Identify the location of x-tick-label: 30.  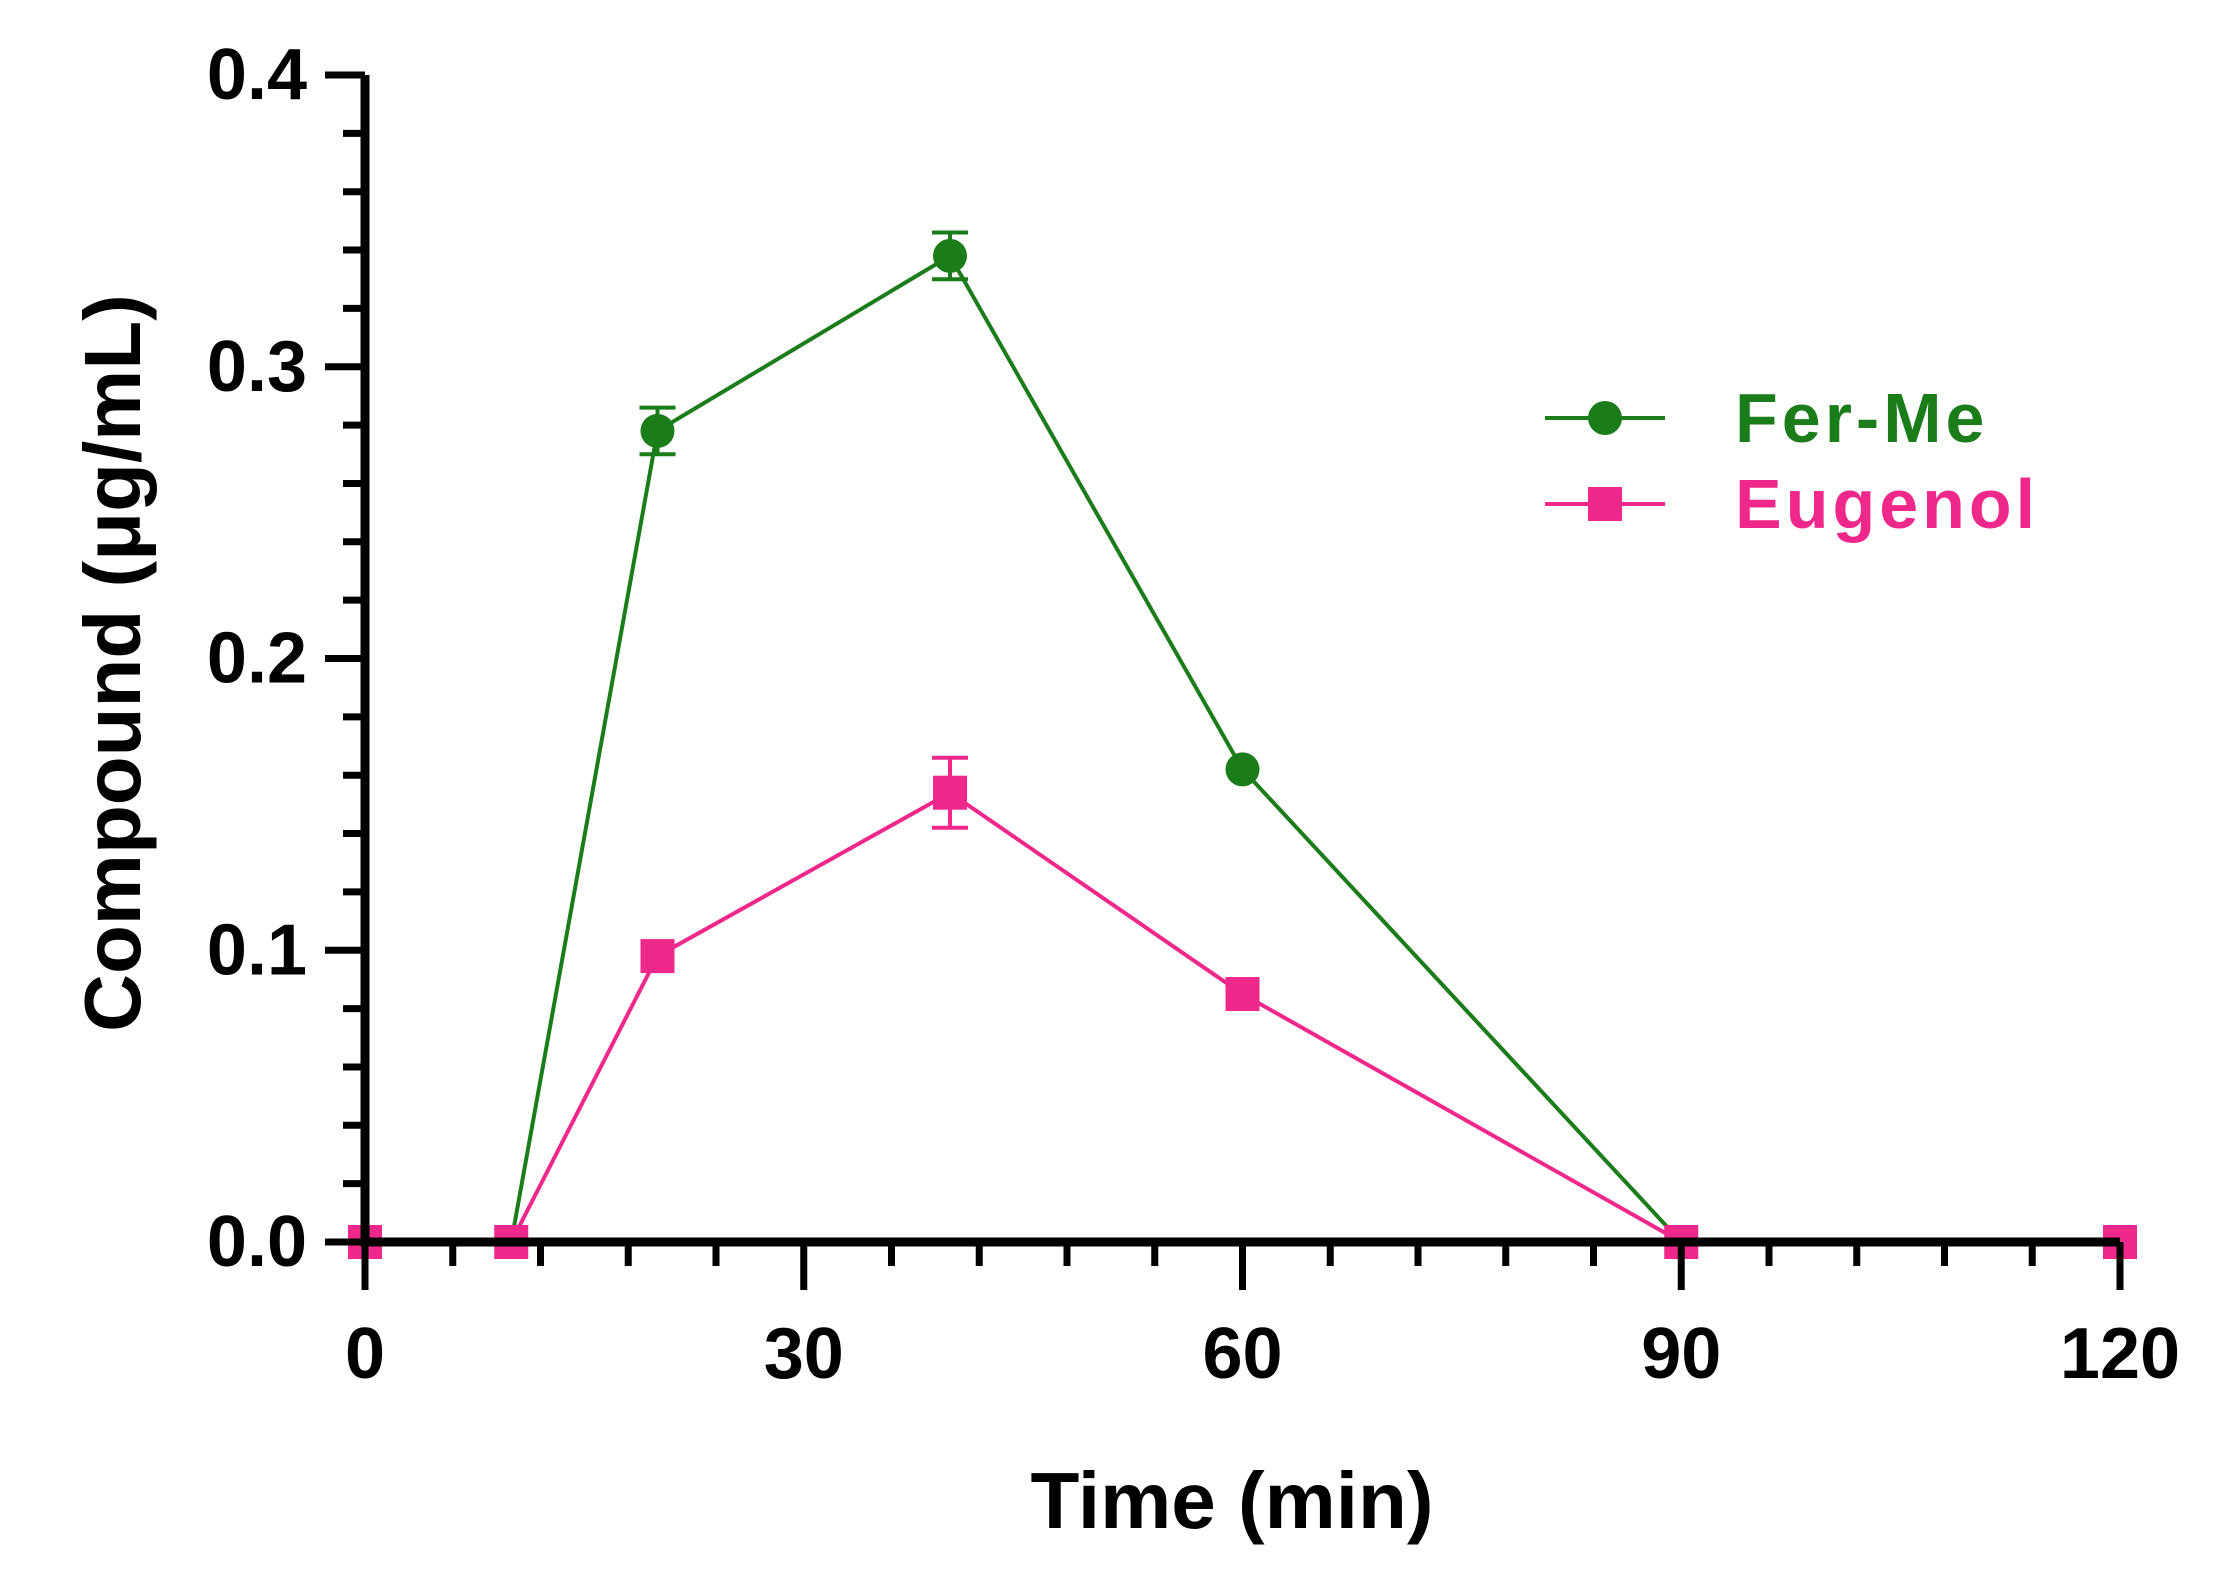
(804, 1354).